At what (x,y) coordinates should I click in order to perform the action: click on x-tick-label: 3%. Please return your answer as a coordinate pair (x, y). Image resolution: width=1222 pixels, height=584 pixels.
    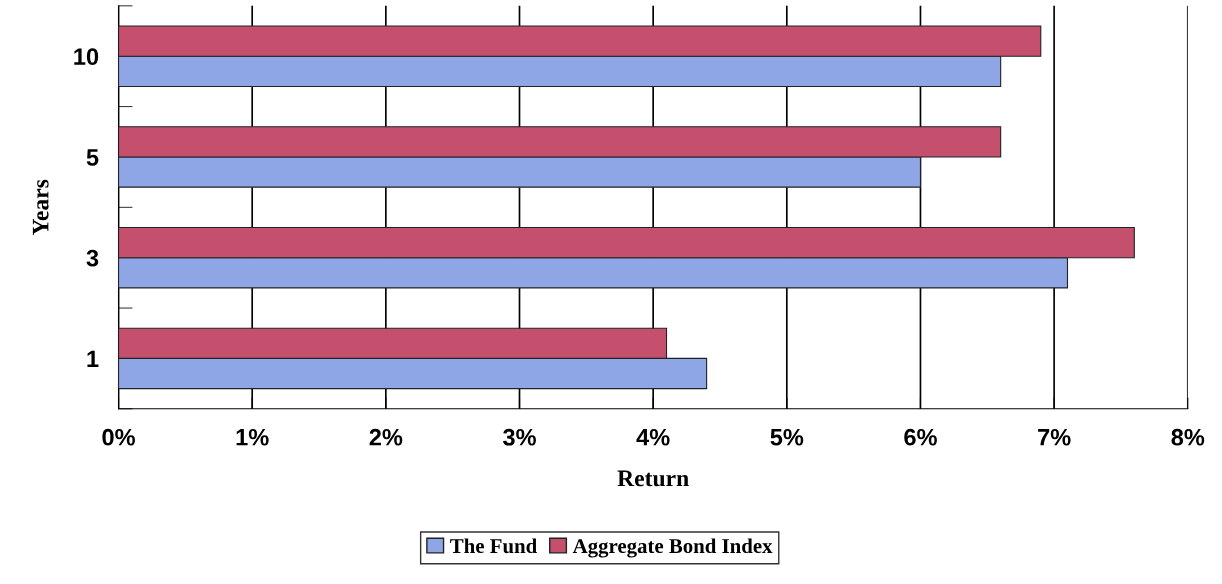
    Looking at the image, I should click on (519, 437).